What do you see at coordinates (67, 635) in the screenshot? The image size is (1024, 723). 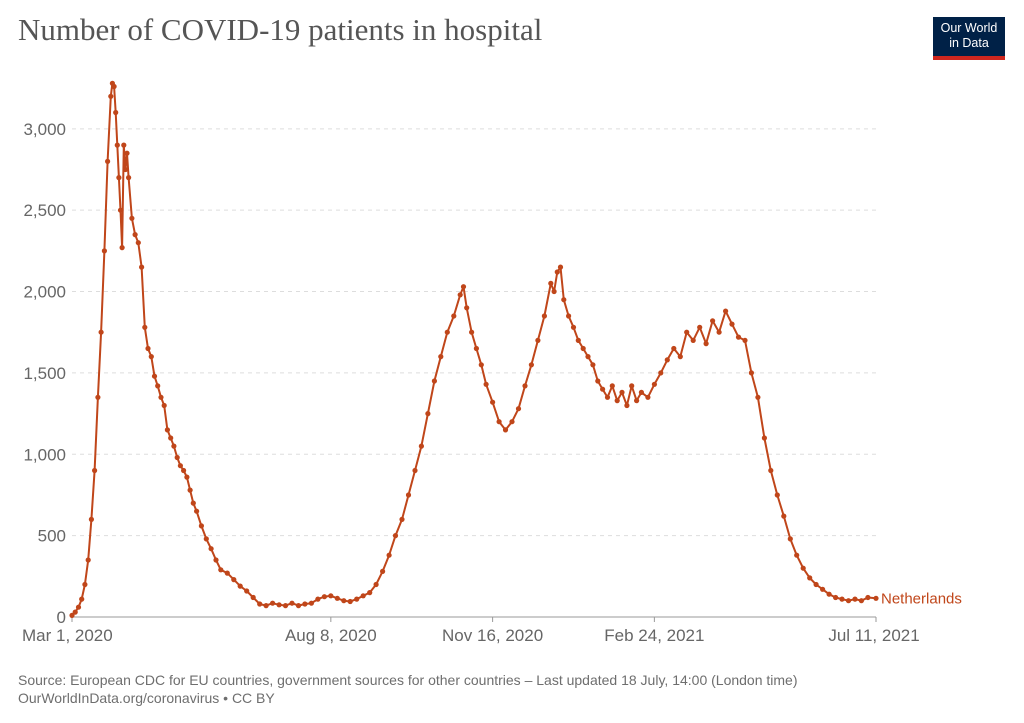 I see `x-tick-label: Mar 1, 2020` at bounding box center [67, 635].